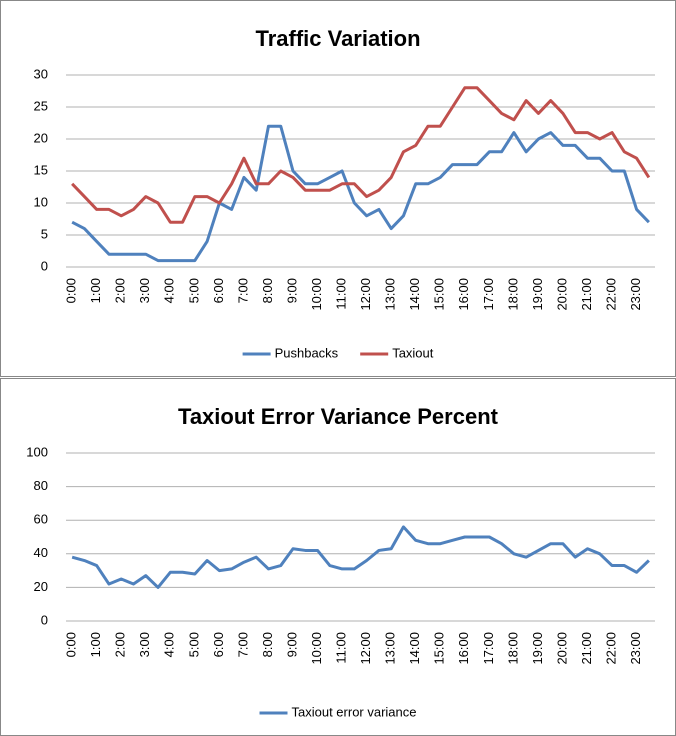 This screenshot has height=736, width=676. I want to click on legend-label: Taxiout error variance, so click(354, 711).